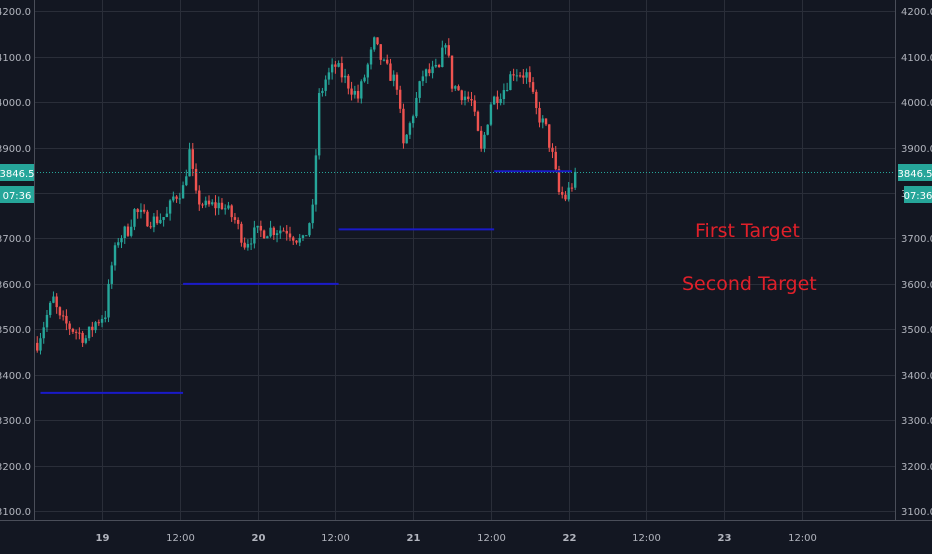  Describe the element at coordinates (747, 231) in the screenshot. I see `first-target-annotation: First Target` at that location.